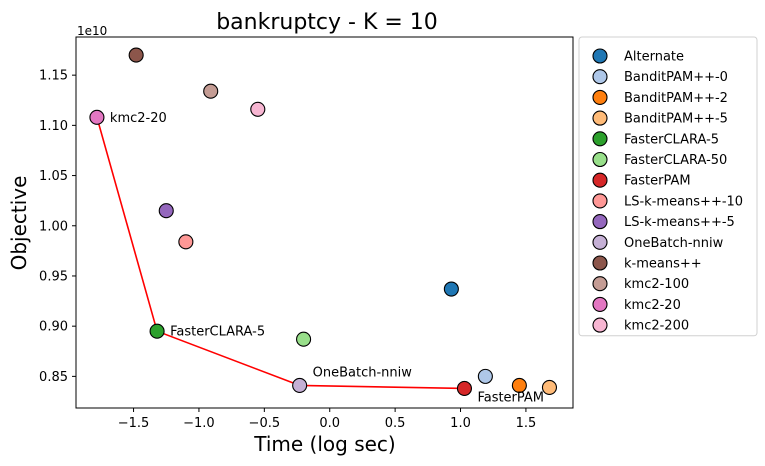 This screenshot has width=765, height=466. I want to click on legend-label: FasterCLARA-50, so click(675, 160).